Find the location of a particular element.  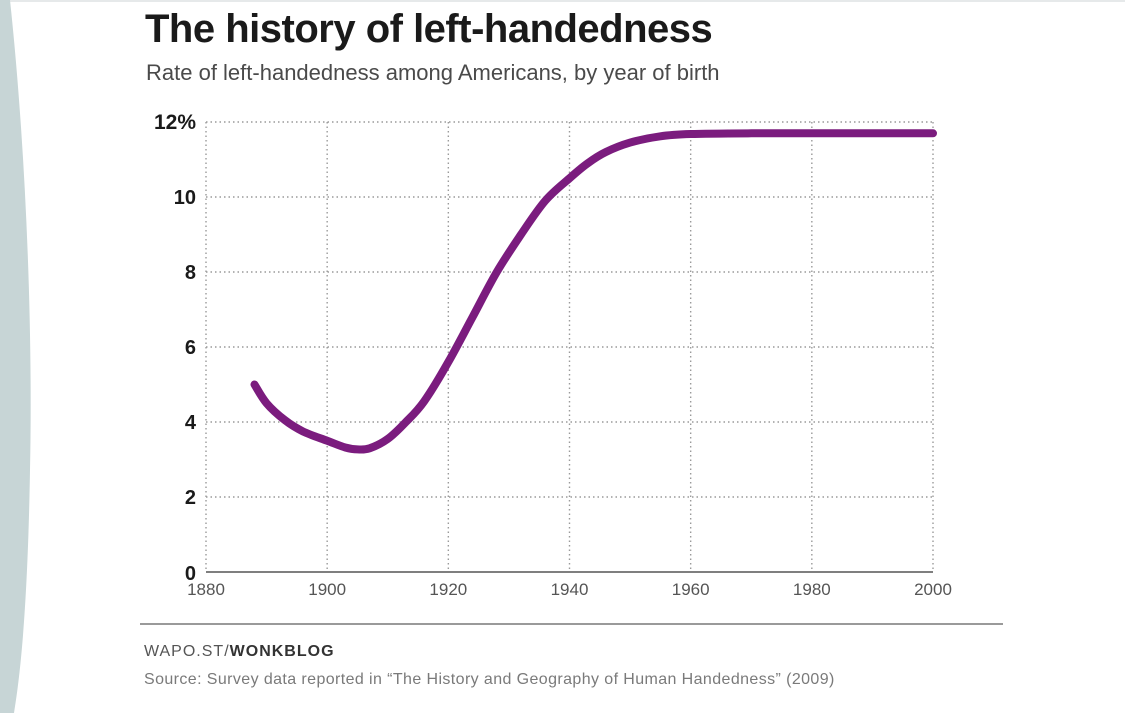

y-tick-label: 12% is located at coordinates (175, 122).